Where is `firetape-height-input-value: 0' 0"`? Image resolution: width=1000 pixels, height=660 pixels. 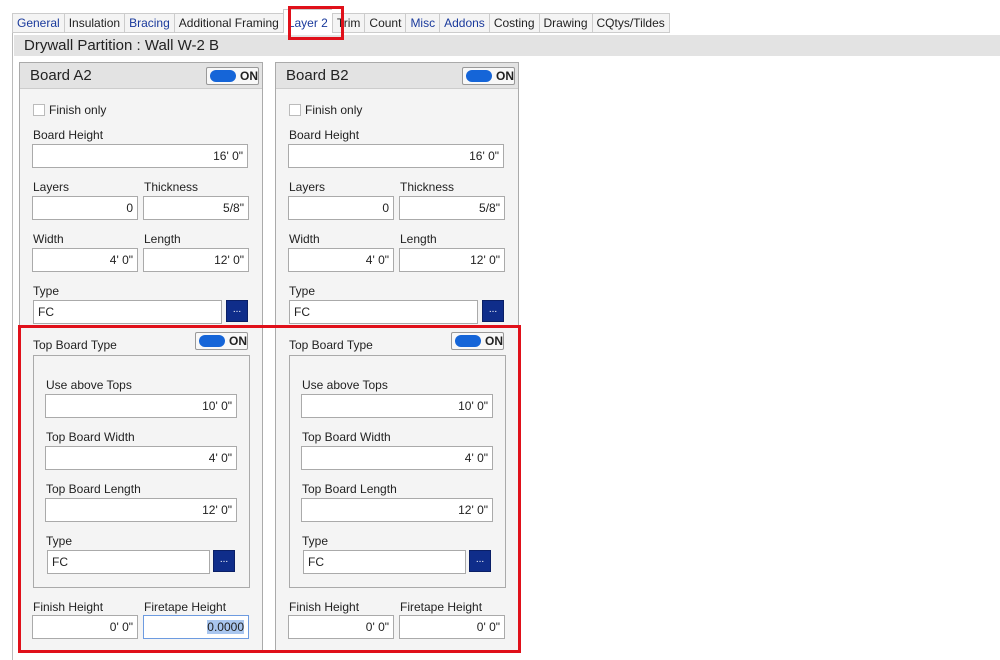 firetape-height-input-value: 0' 0" is located at coordinates (488, 627).